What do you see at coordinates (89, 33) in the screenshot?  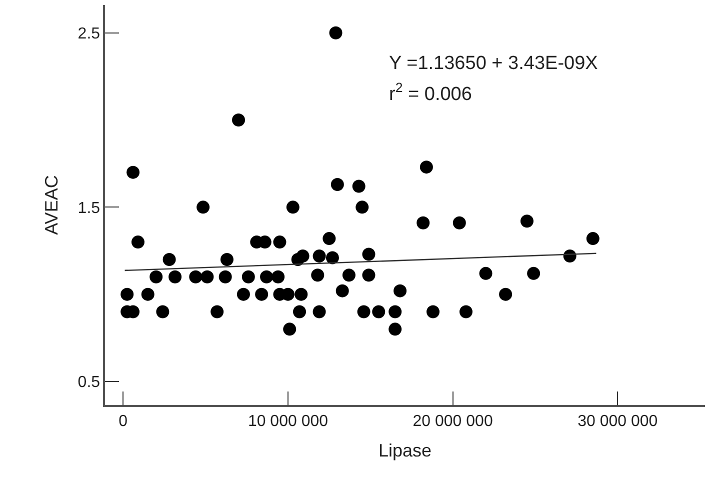 I see `y-tick-label: 2.5` at bounding box center [89, 33].